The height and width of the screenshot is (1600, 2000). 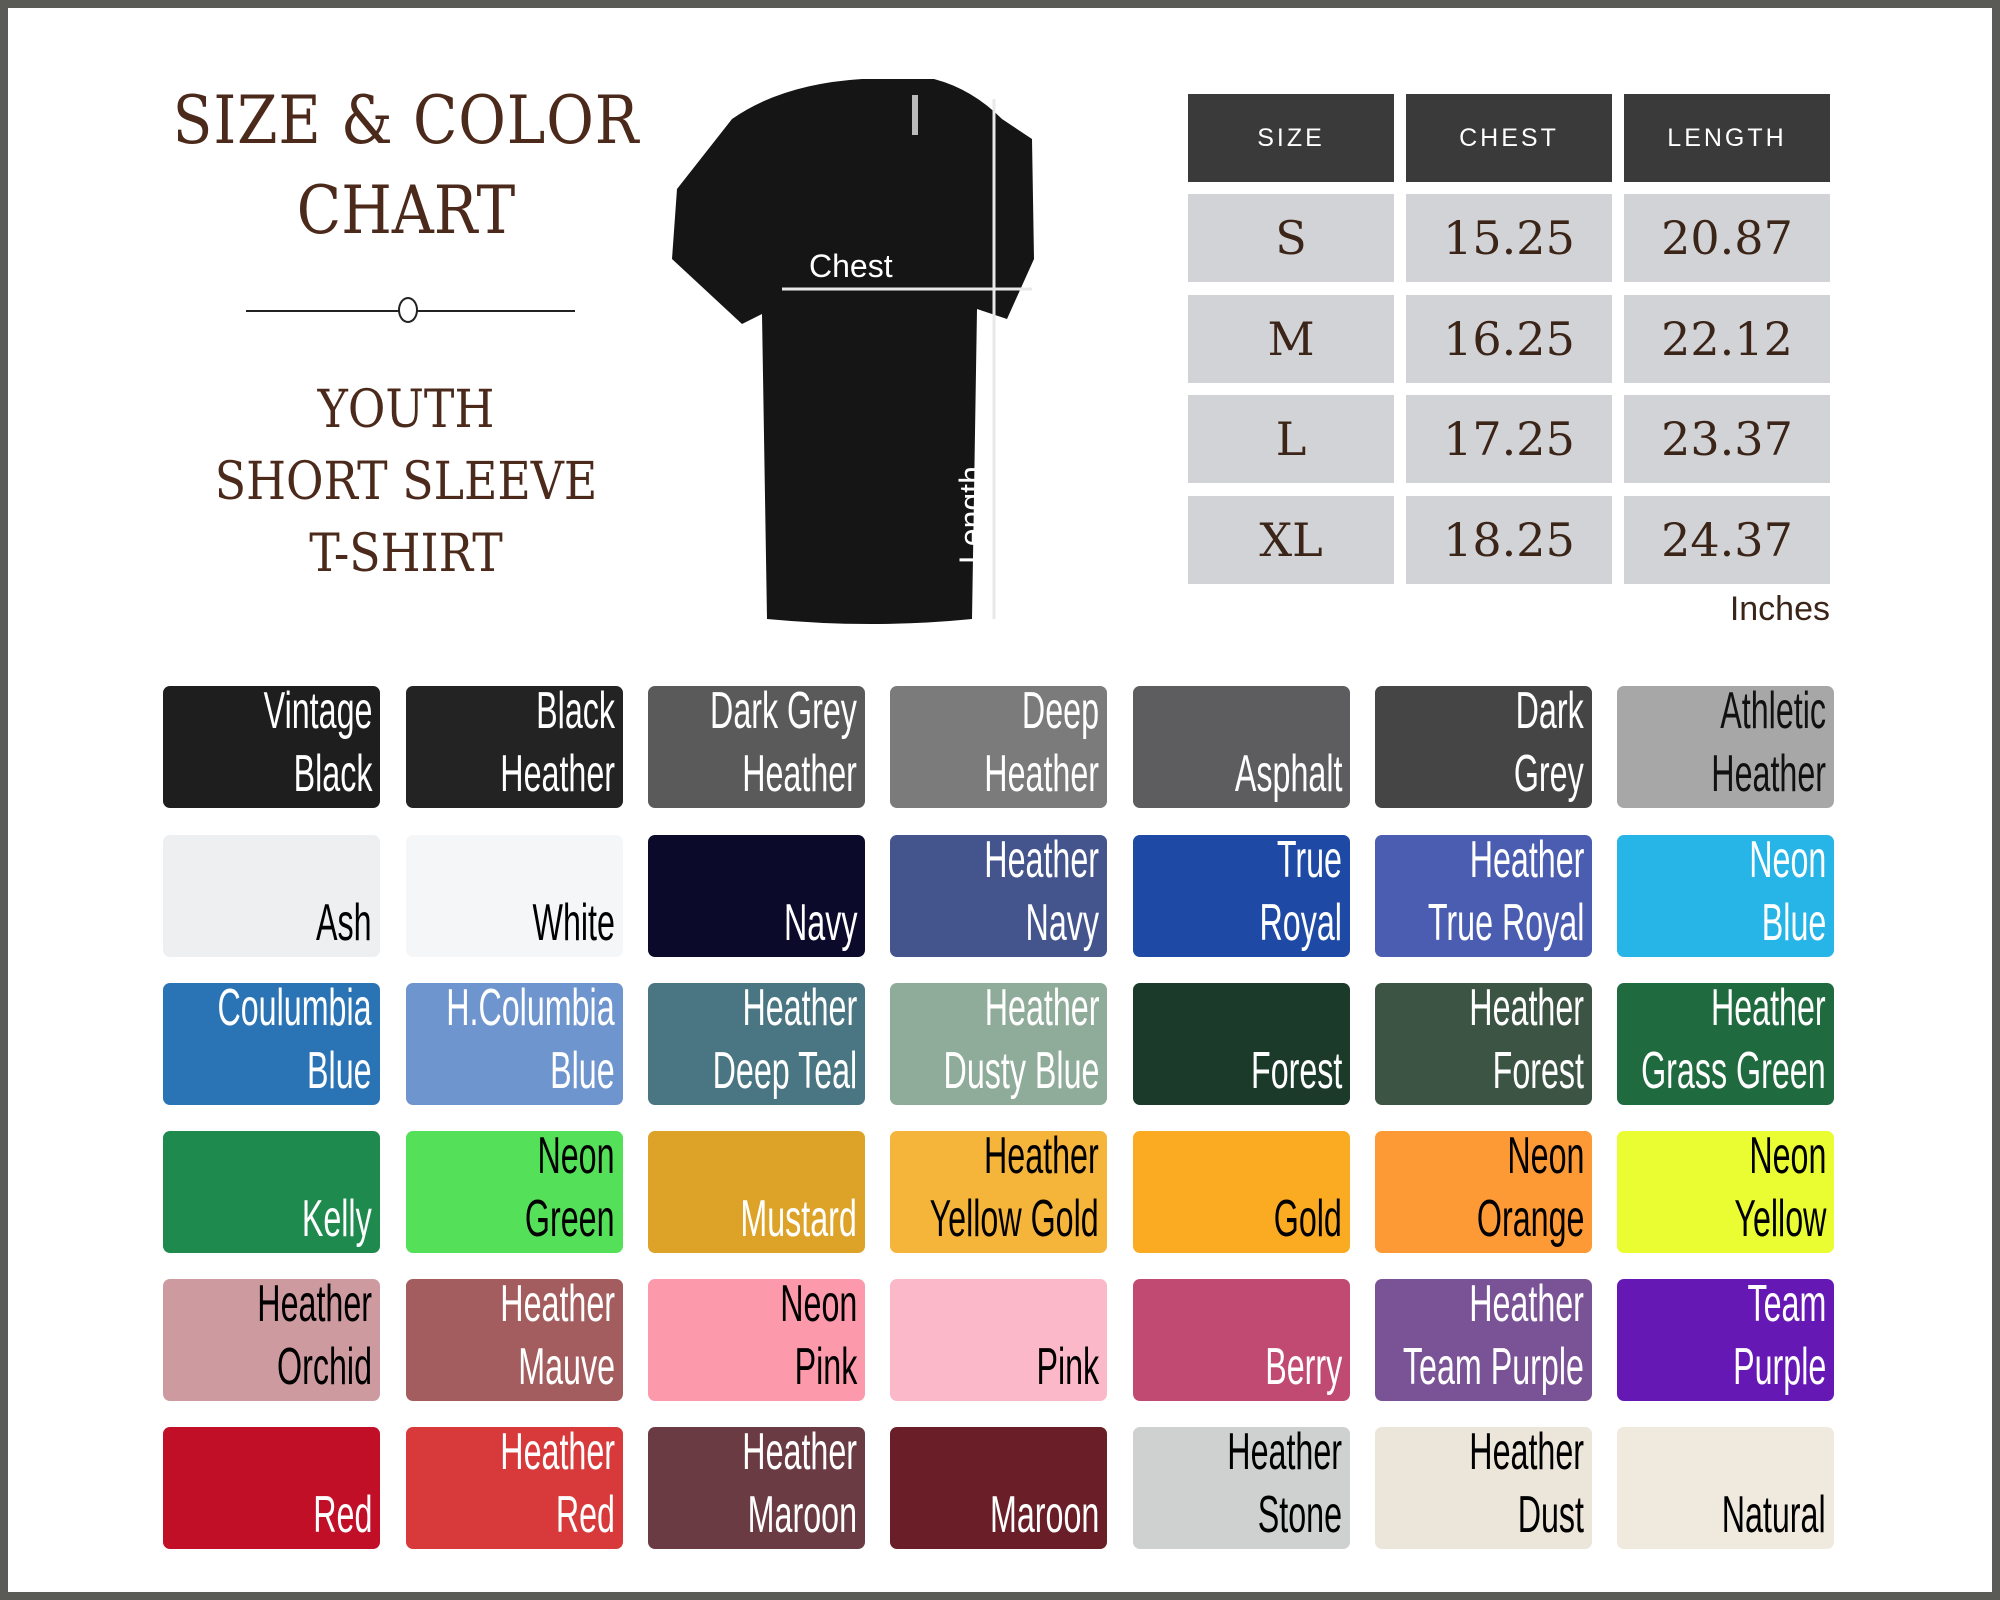 What do you see at coordinates (1780, 1188) in the screenshot?
I see `color-swatch-label: Neon Yellow` at bounding box center [1780, 1188].